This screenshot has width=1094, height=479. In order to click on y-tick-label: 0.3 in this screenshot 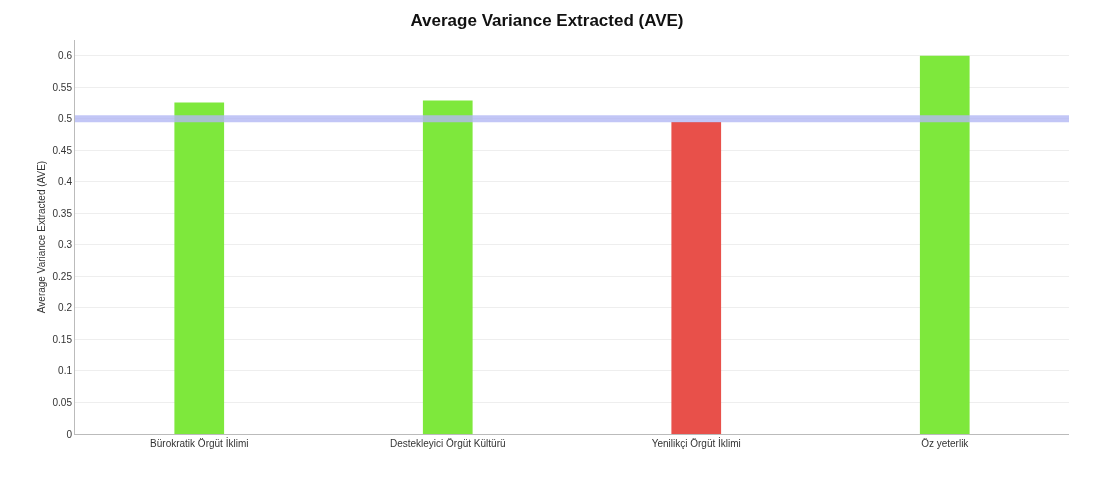, I will do `click(65, 245)`.